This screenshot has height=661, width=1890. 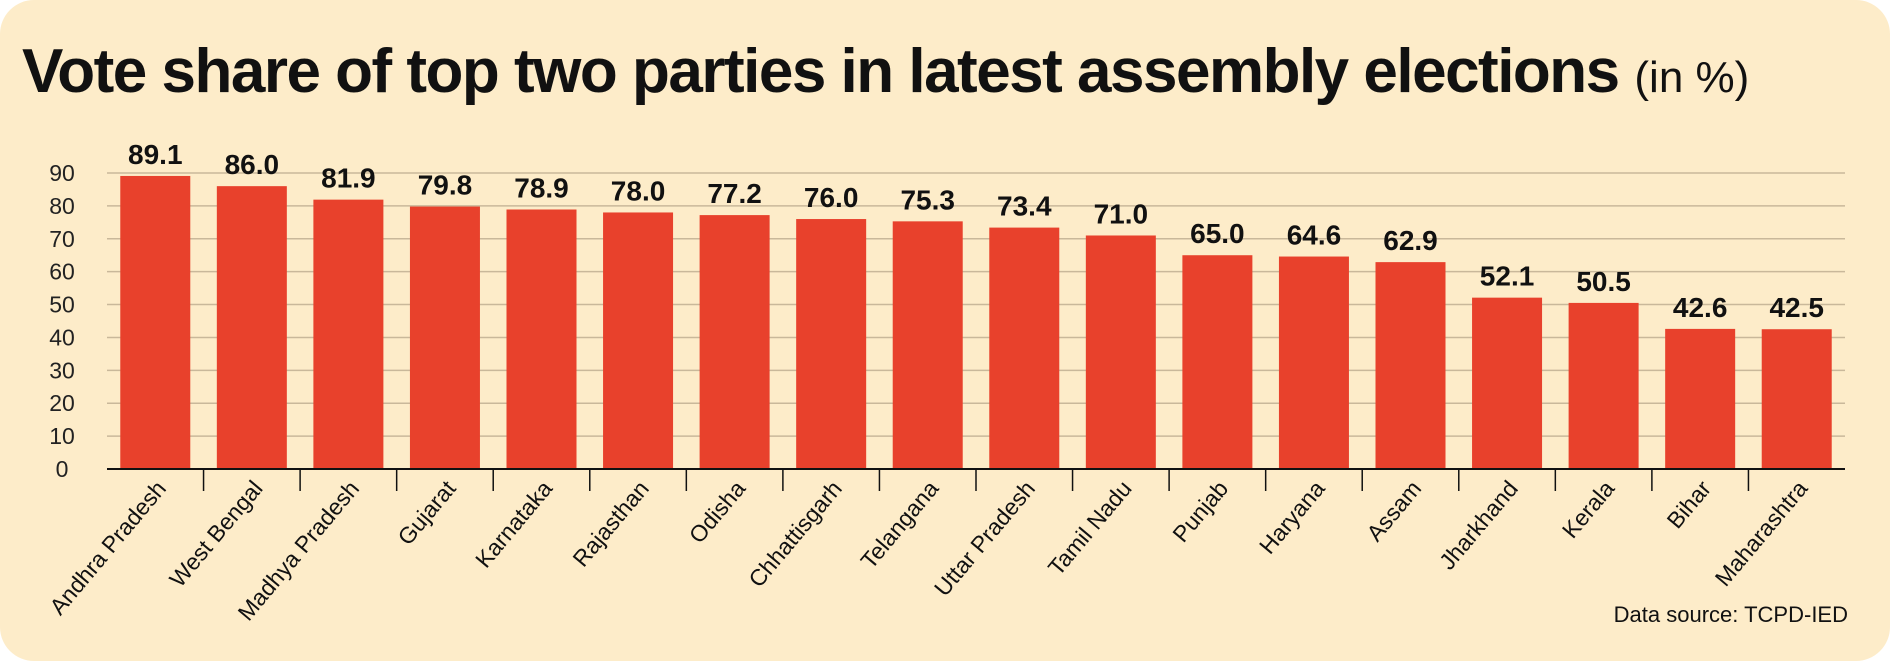 I want to click on bar-value-label: 81.9, so click(x=348, y=178).